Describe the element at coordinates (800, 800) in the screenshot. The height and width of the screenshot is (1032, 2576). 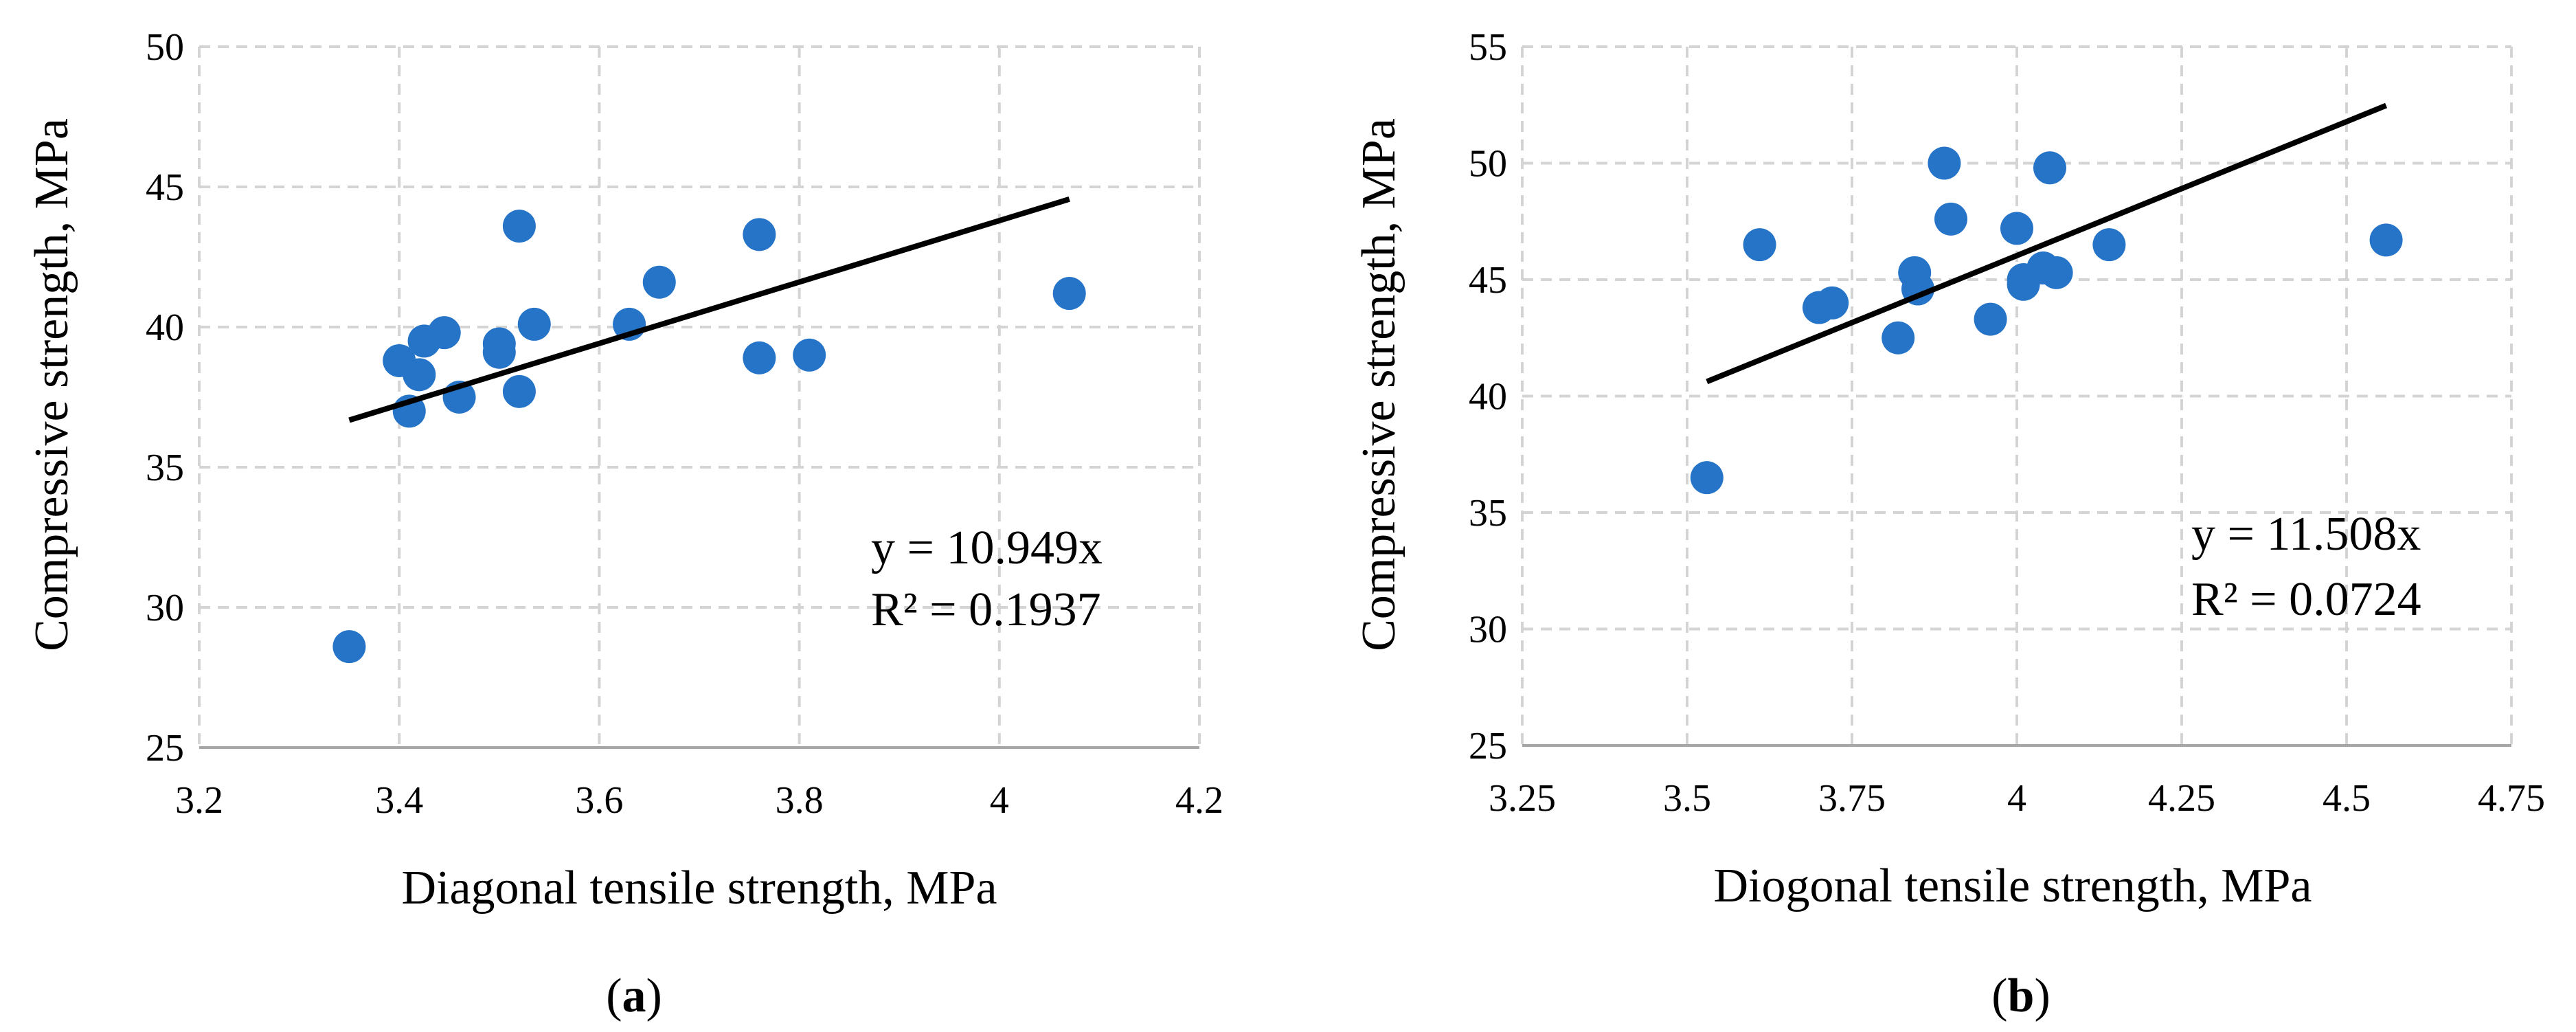
I see `x-tick-label: 3.8` at that location.